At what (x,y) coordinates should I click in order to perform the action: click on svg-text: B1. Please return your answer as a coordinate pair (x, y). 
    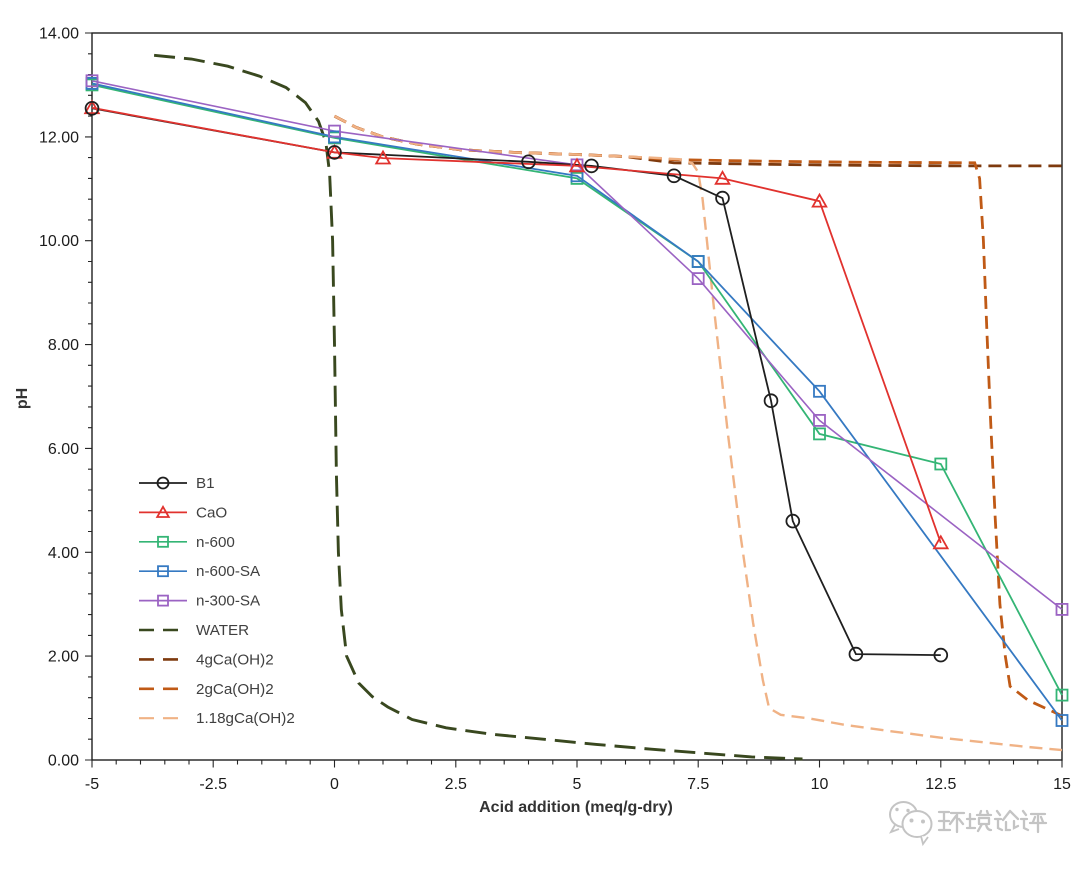
    Looking at the image, I should click on (205, 483).